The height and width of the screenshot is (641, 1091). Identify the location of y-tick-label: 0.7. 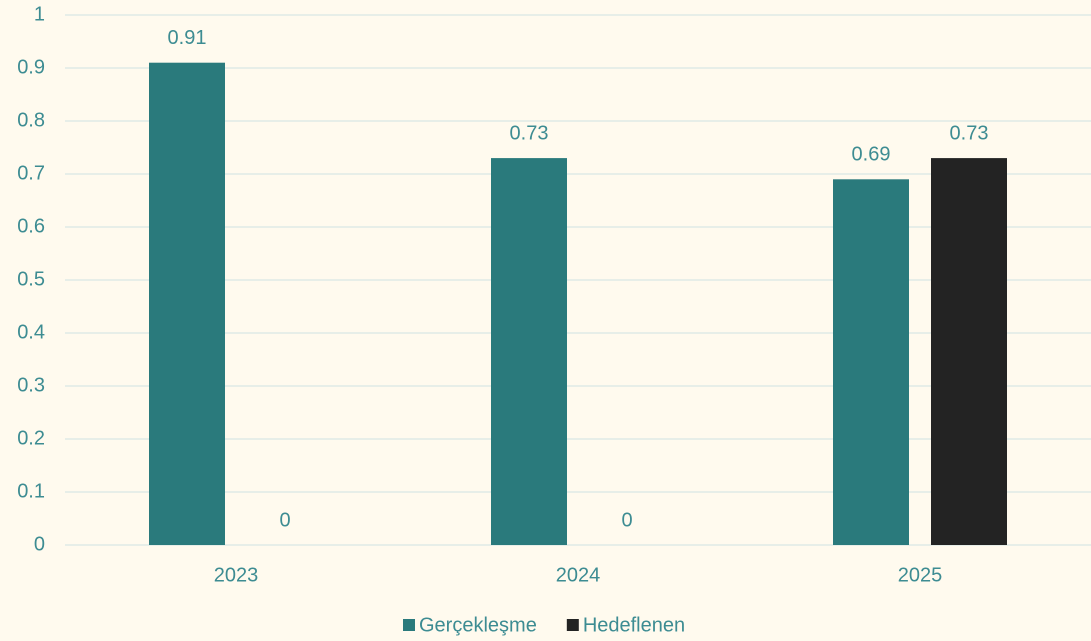
(31, 173).